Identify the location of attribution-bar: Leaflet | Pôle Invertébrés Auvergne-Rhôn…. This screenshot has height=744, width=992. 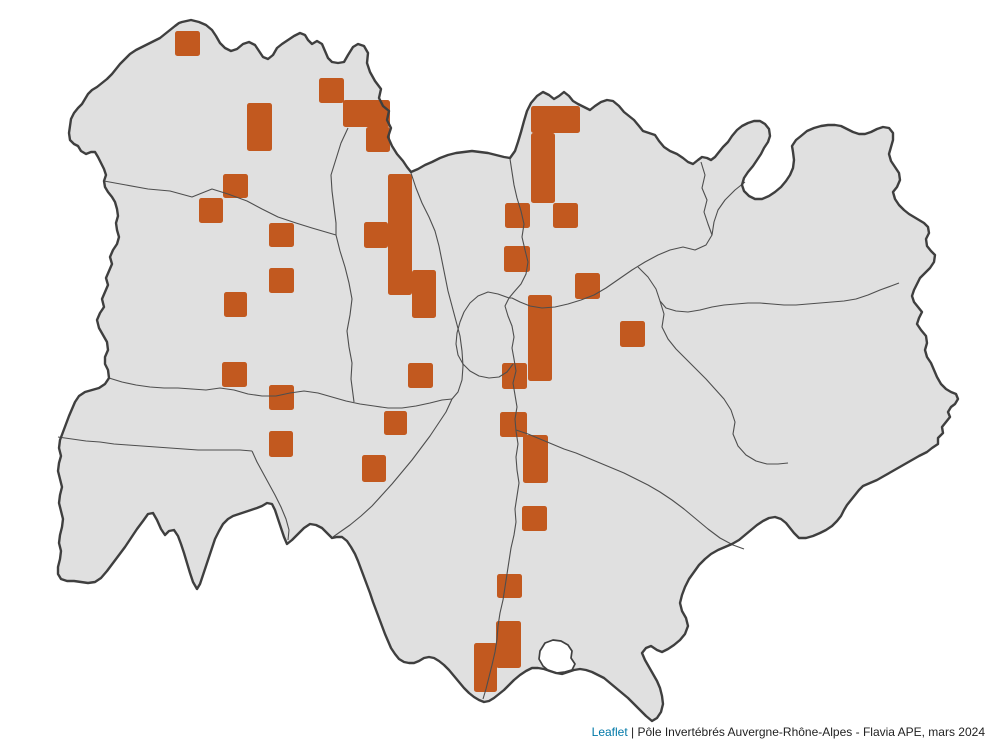
(788, 732).